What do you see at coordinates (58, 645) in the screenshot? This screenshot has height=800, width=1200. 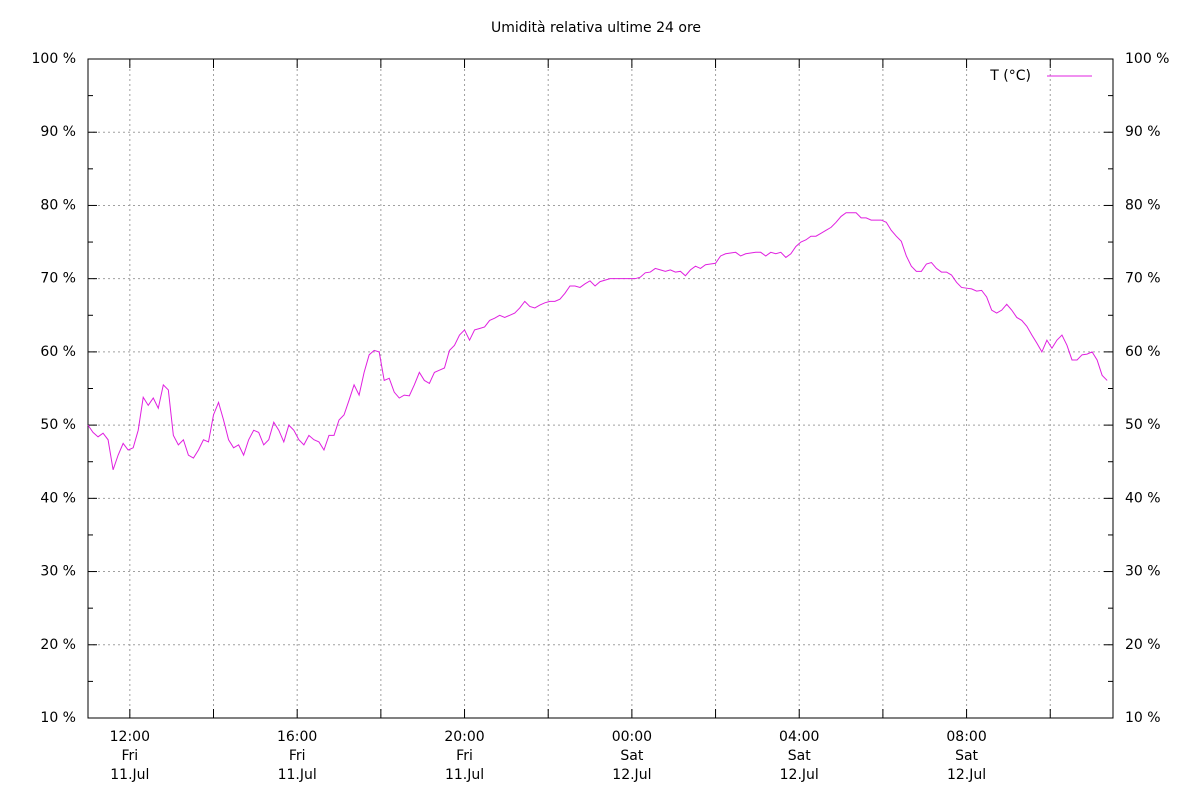 I see `y-tick-label: 20 %` at bounding box center [58, 645].